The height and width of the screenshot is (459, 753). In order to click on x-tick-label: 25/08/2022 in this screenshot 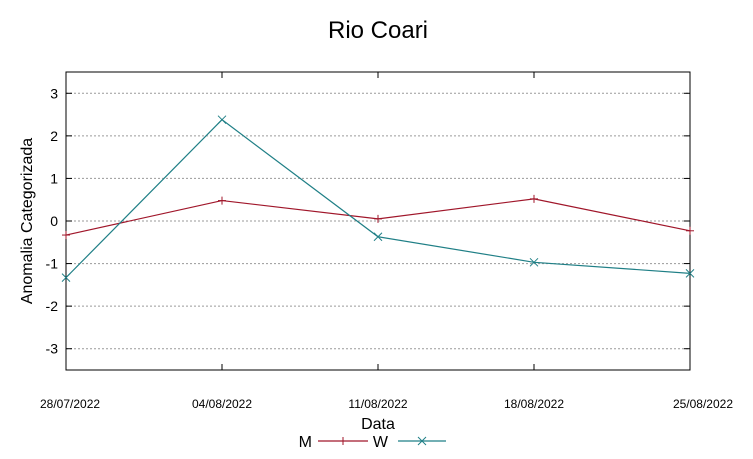, I will do `click(703, 404)`.